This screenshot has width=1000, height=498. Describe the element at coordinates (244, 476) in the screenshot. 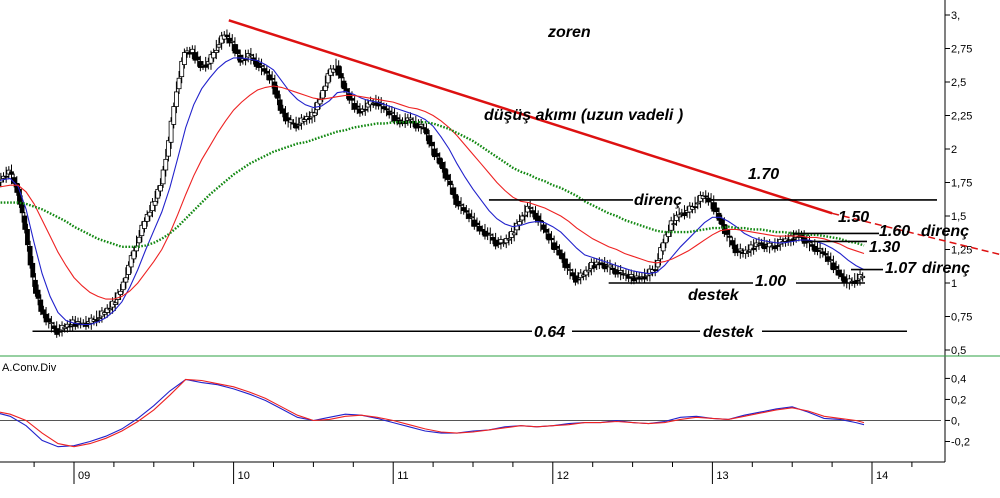

I see `x-tick-label: 10` at that location.